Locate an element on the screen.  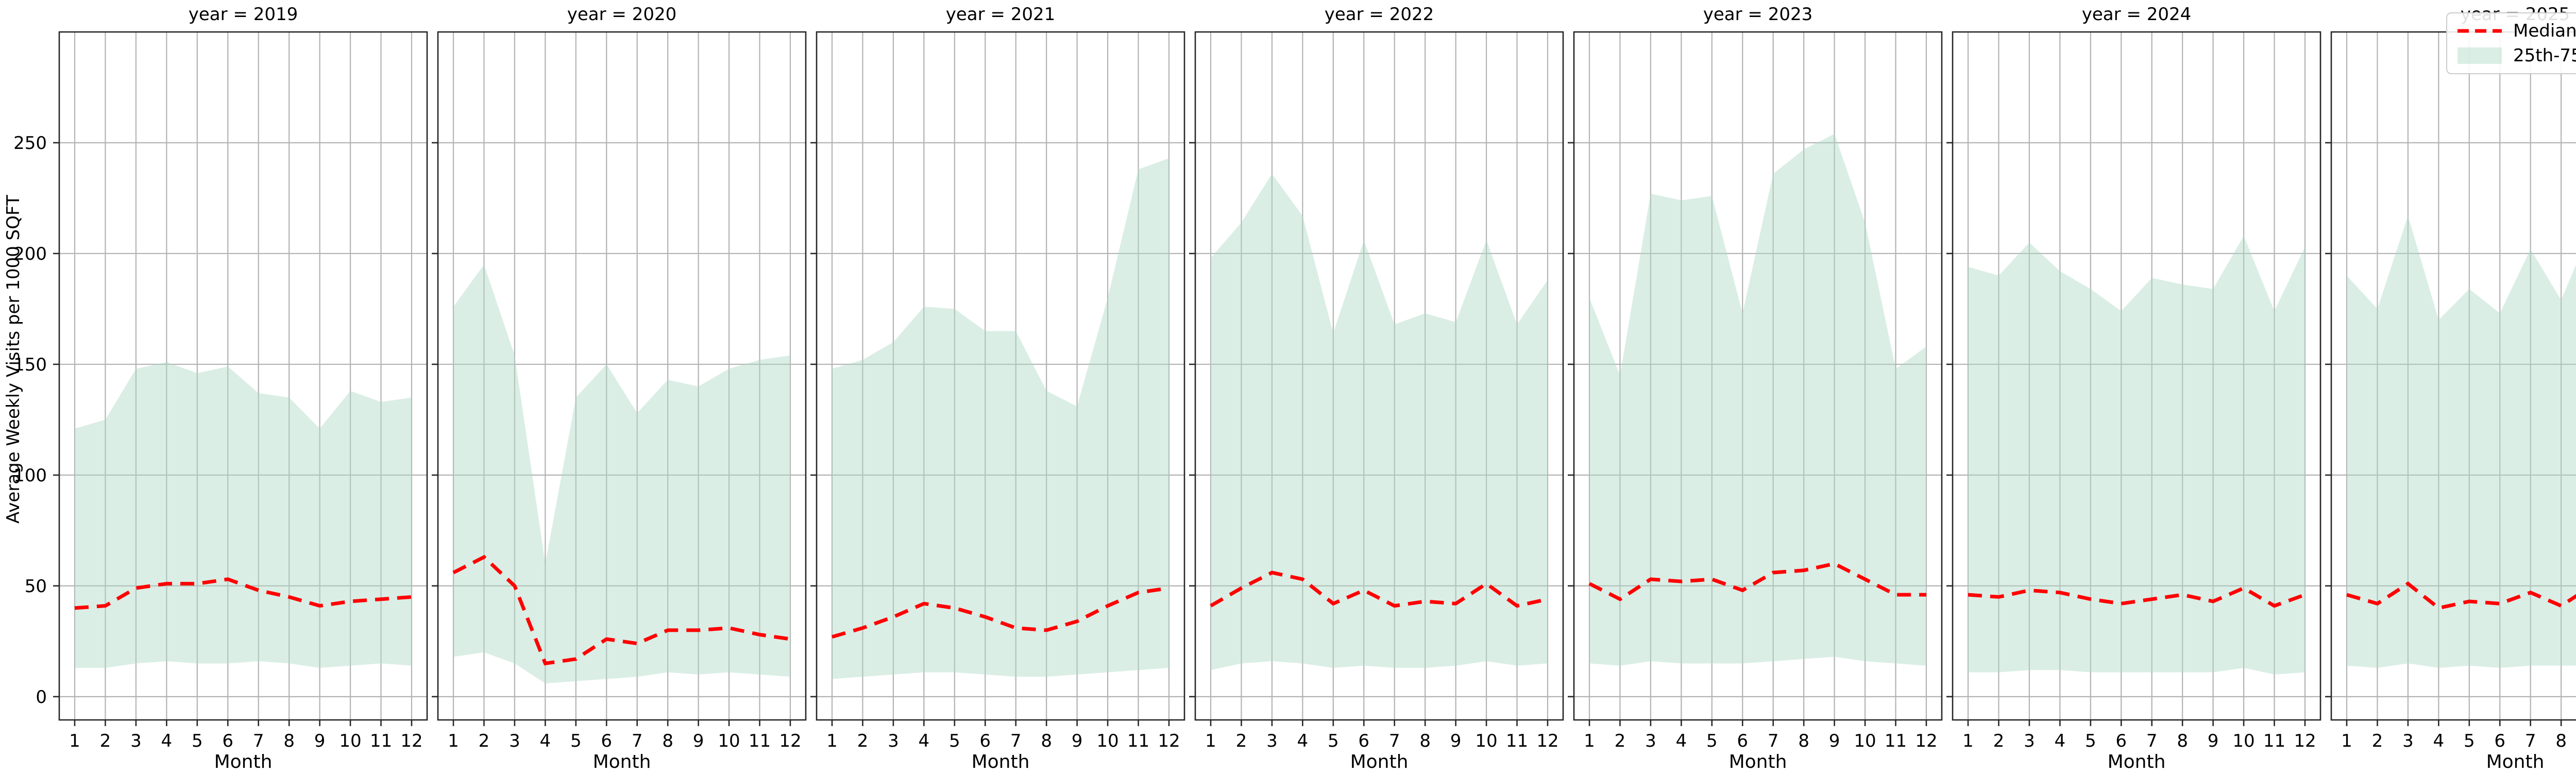
svg-text: 150 is located at coordinates (30, 365).